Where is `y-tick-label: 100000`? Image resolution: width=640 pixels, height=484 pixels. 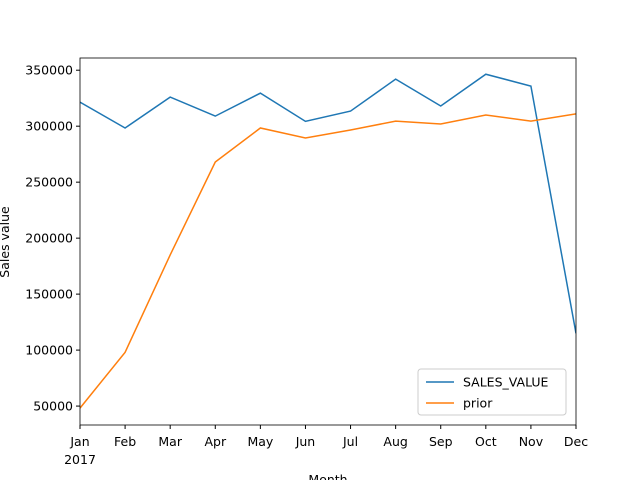 y-tick-label: 100000 is located at coordinates (49, 350).